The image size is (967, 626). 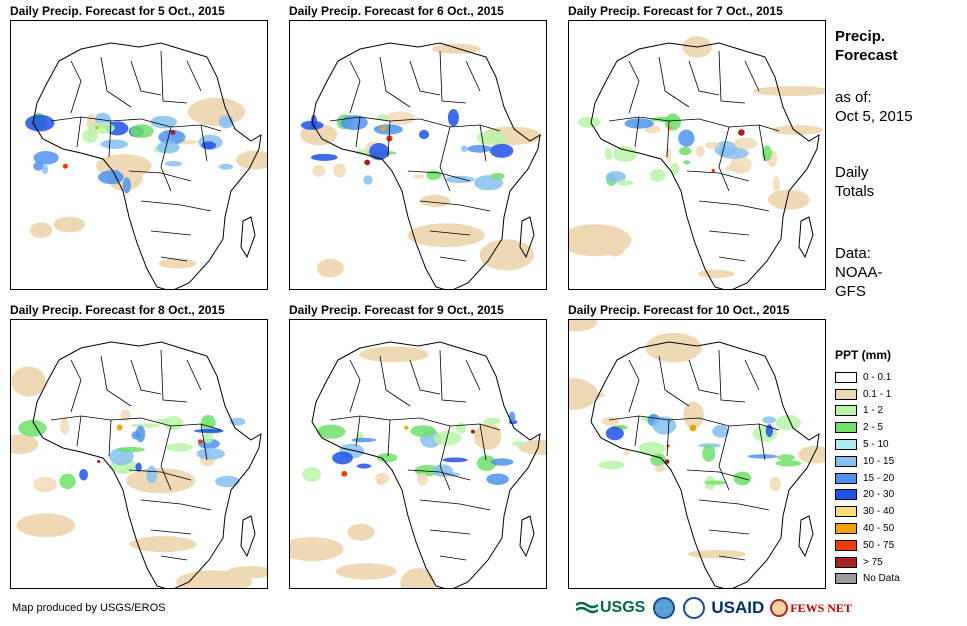 What do you see at coordinates (867, 495) in the screenshot?
I see `legend-row: 20 - 30` at bounding box center [867, 495].